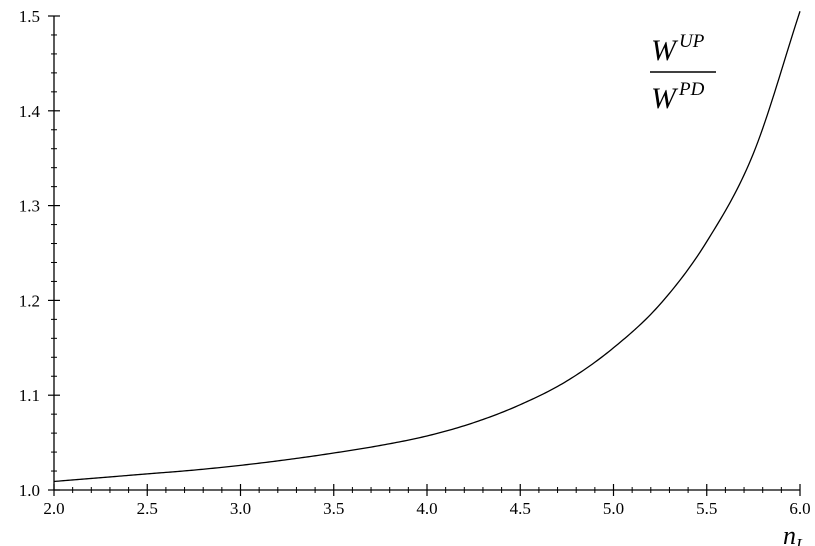  Describe the element at coordinates (147, 508) in the screenshot. I see `x-tick-label: 2.5` at that location.